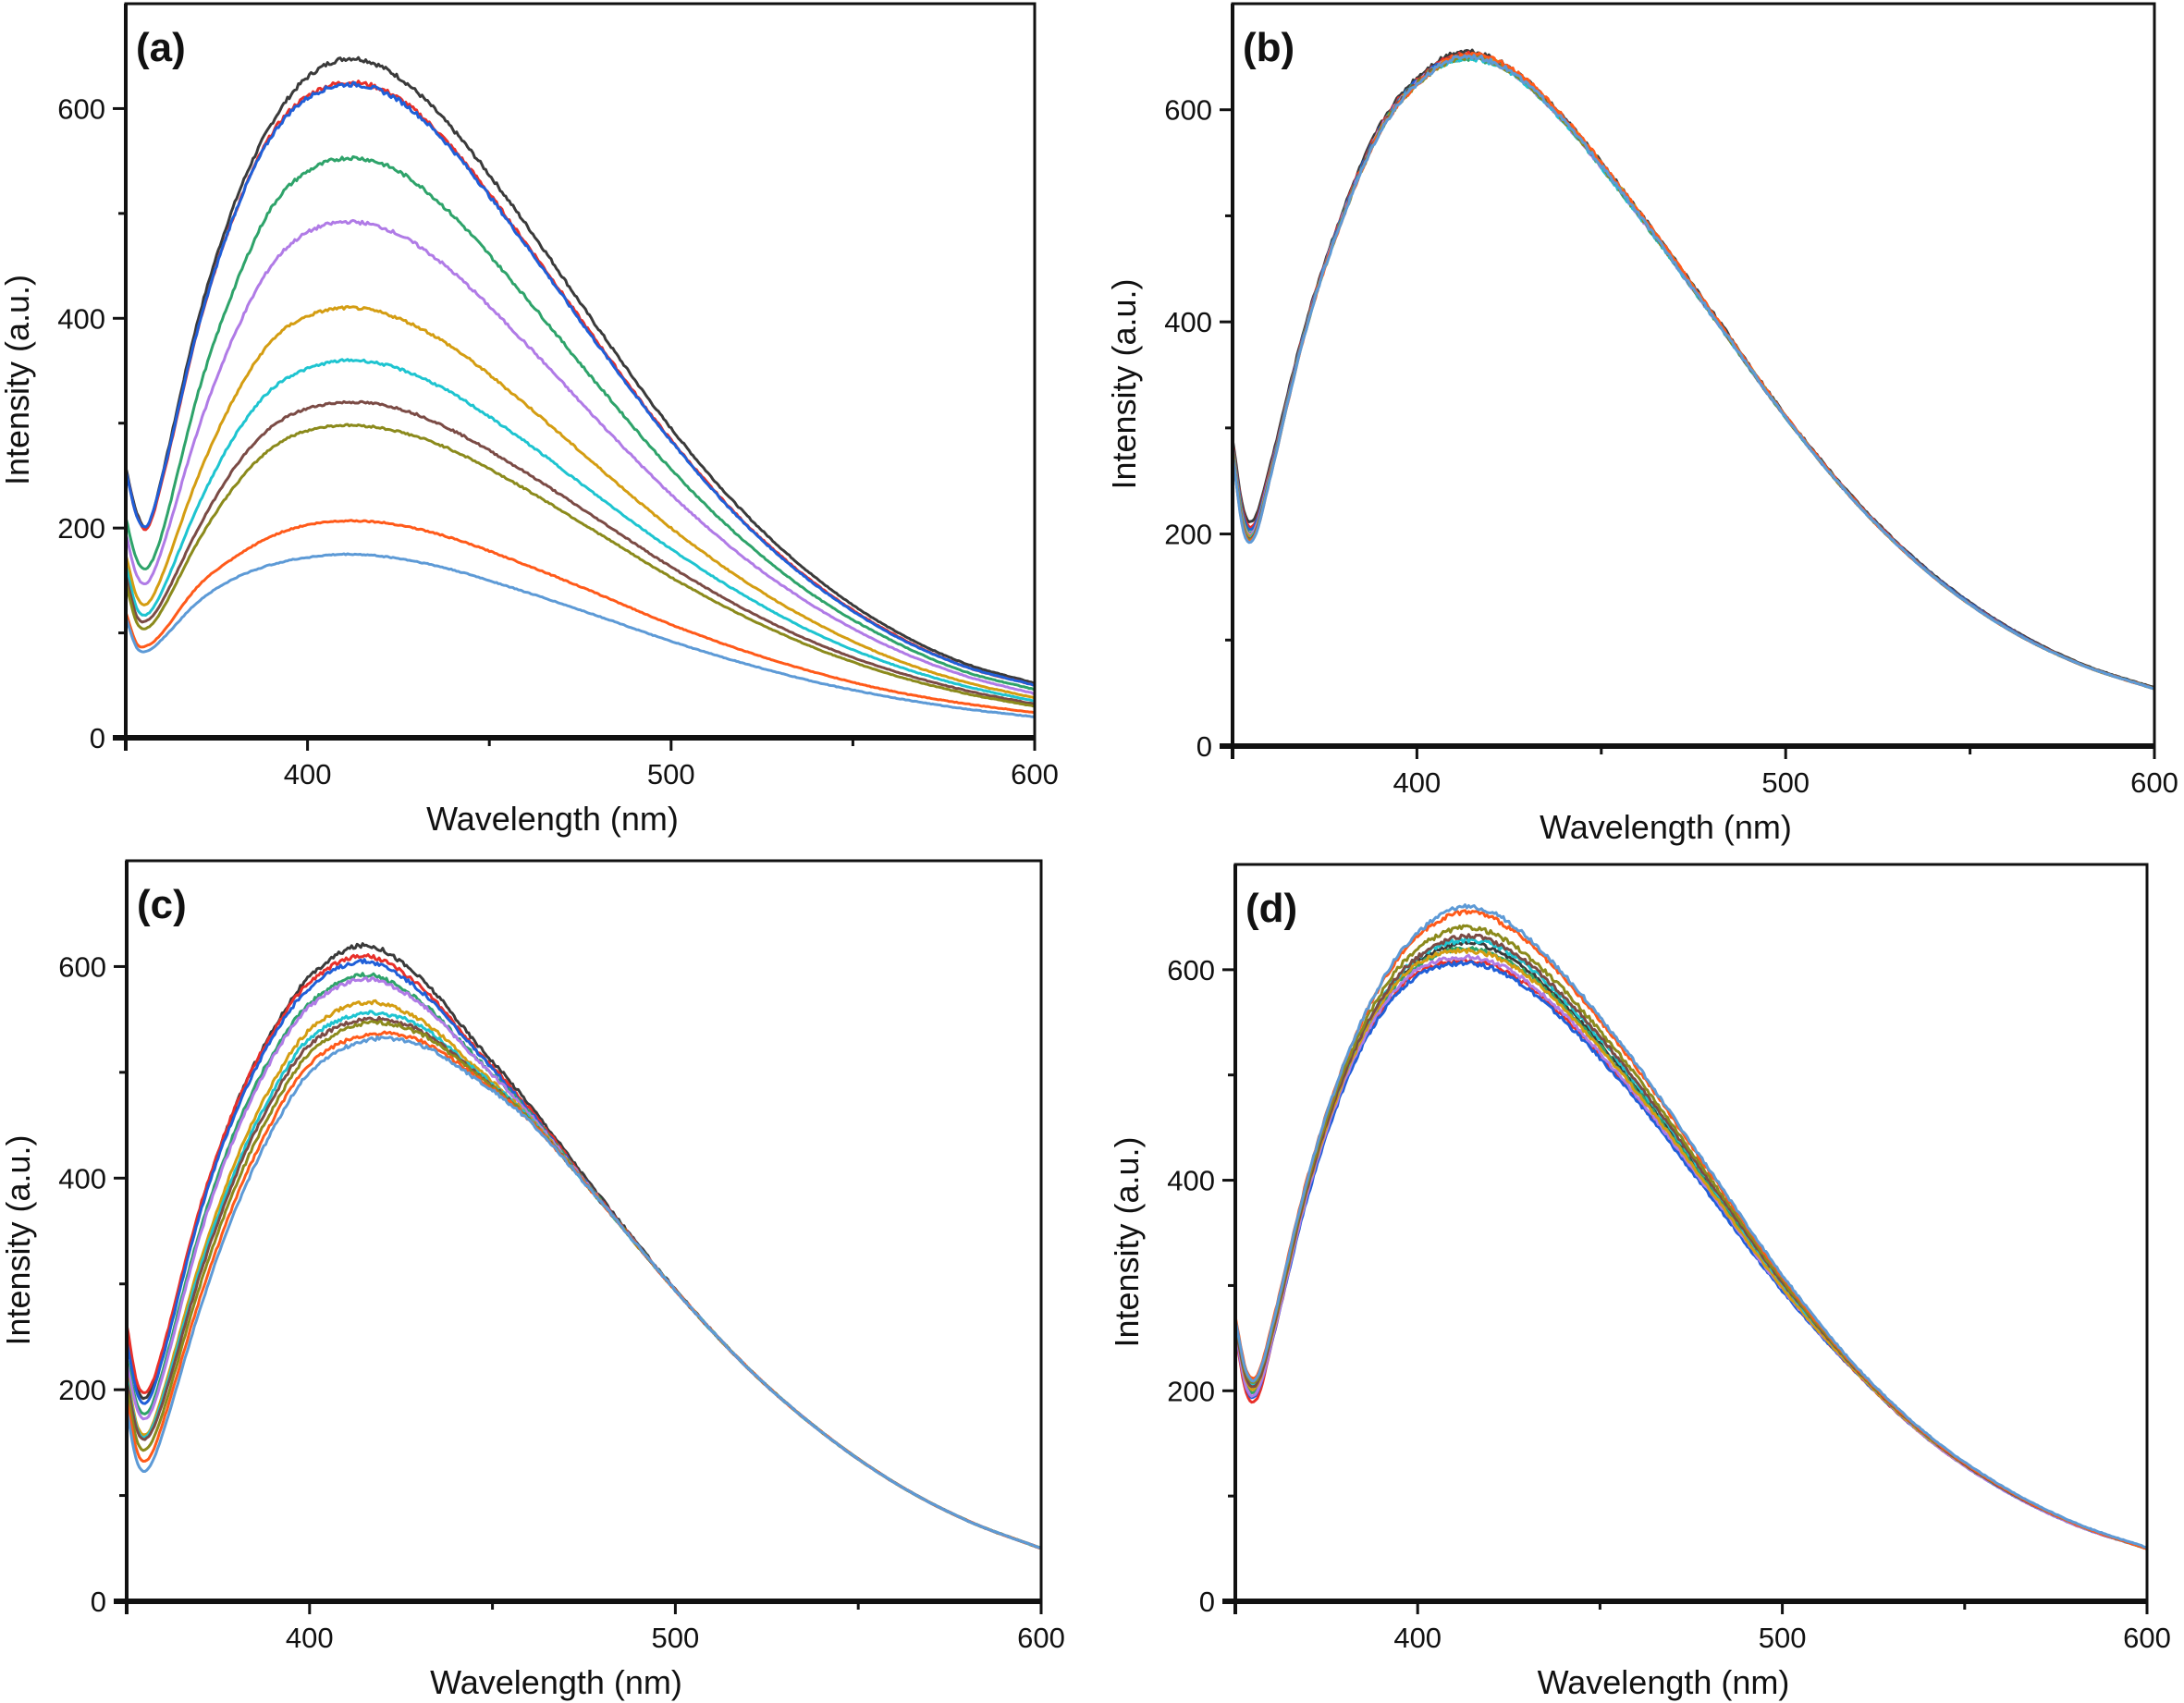 The height and width of the screenshot is (1703, 2184). Describe the element at coordinates (162, 904) in the screenshot. I see `panel-label: (c)` at that location.